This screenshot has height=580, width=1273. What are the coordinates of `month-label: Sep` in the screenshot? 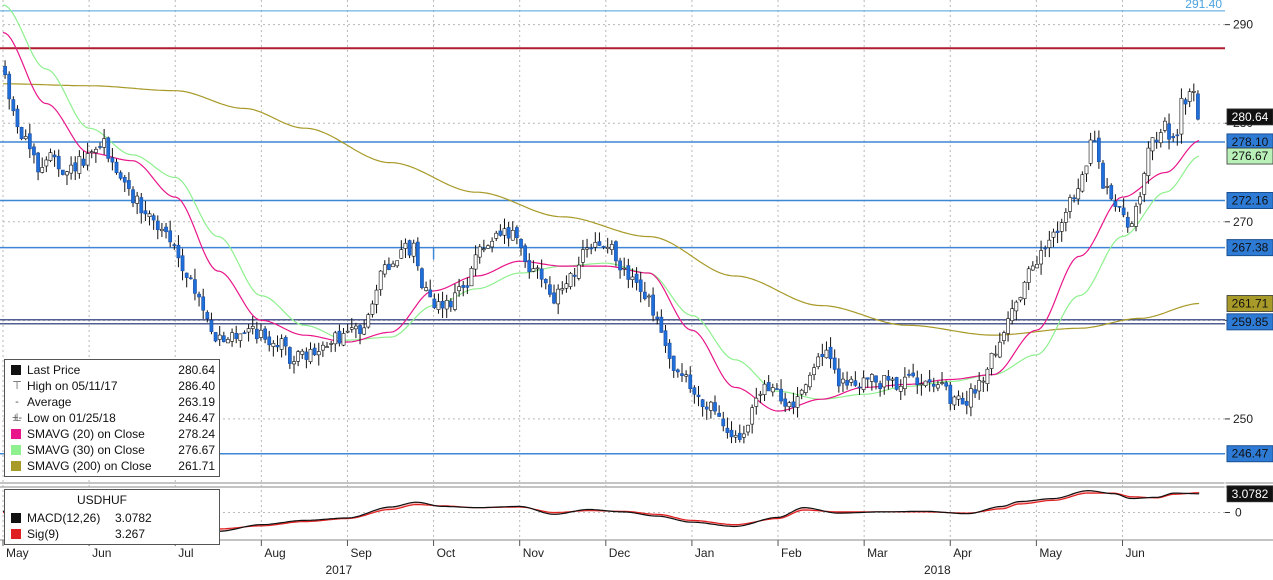 It's located at (361, 553).